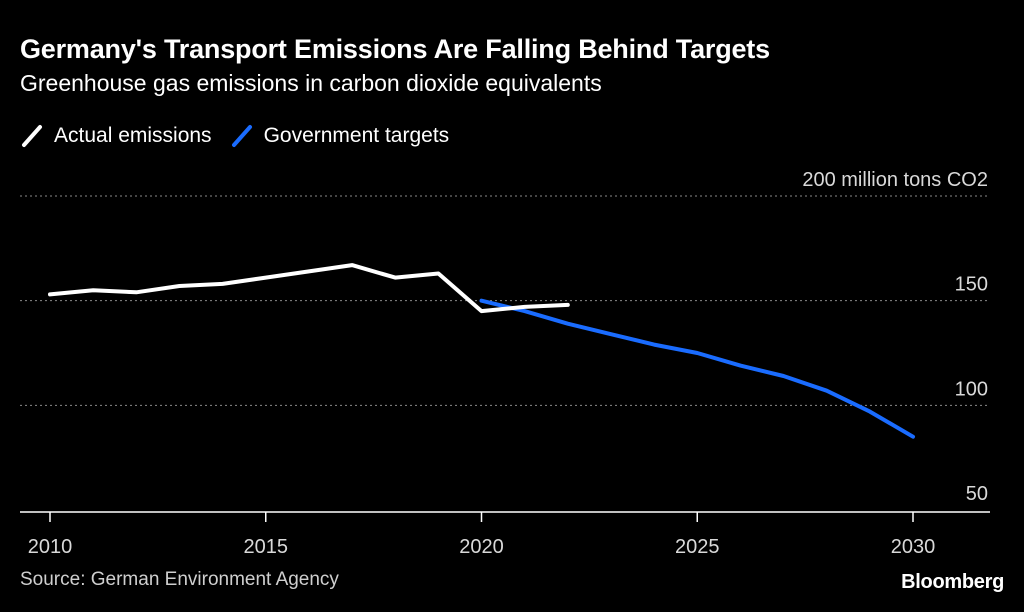 The width and height of the screenshot is (1024, 612). What do you see at coordinates (952, 582) in the screenshot?
I see `brand-logo: Bloomberg` at bounding box center [952, 582].